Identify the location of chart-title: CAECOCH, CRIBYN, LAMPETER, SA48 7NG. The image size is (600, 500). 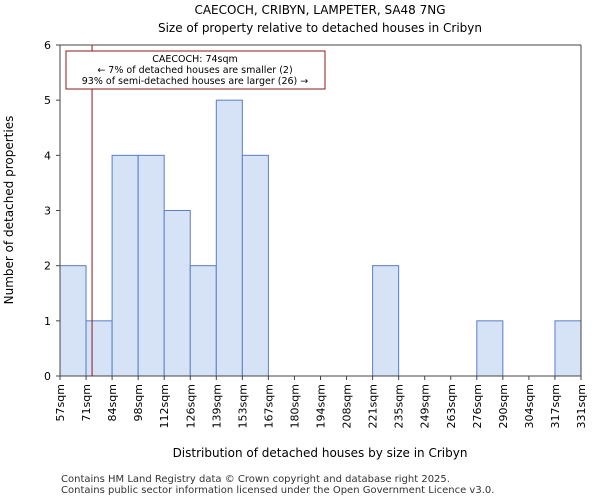
(319, 10).